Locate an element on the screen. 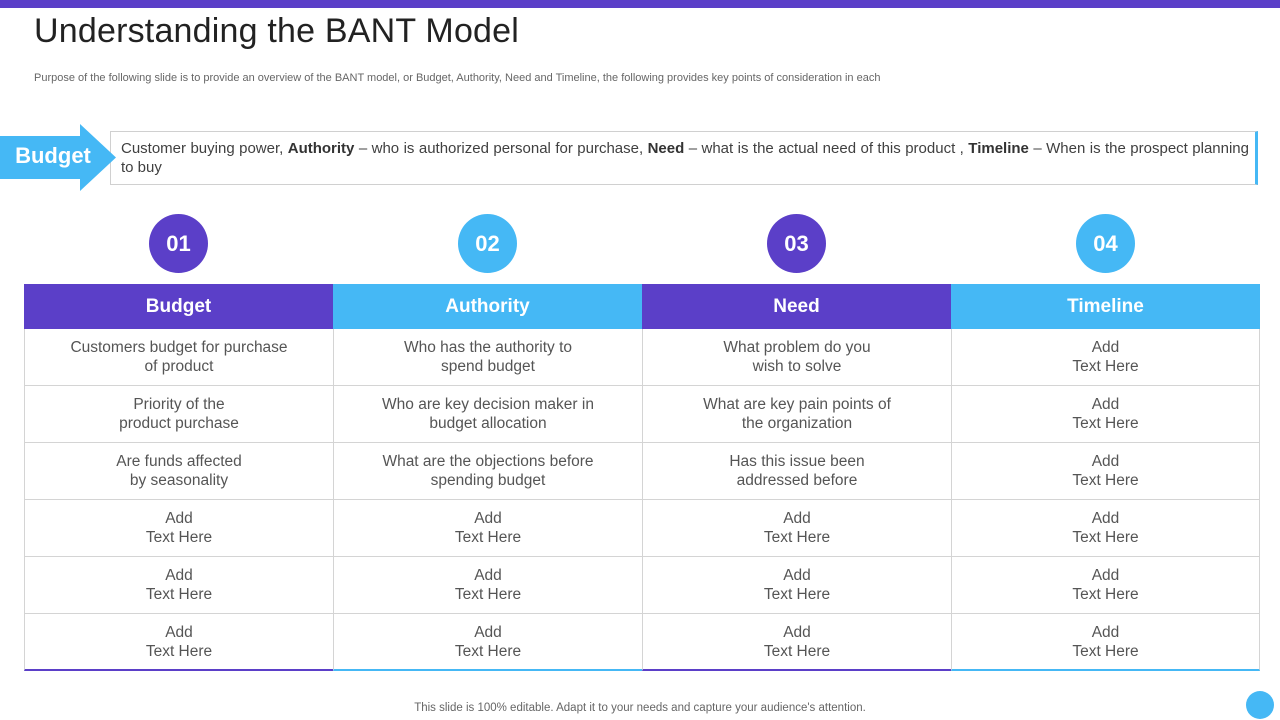  table-cell: Are funds affected by seasonality is located at coordinates (178, 471).